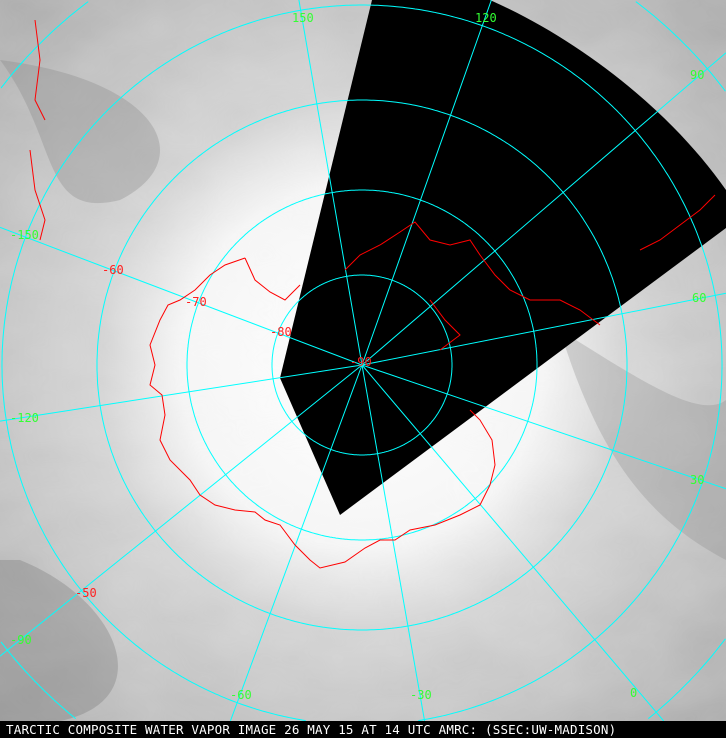  What do you see at coordinates (24, 418) in the screenshot?
I see `longitude-label: -120` at bounding box center [24, 418].